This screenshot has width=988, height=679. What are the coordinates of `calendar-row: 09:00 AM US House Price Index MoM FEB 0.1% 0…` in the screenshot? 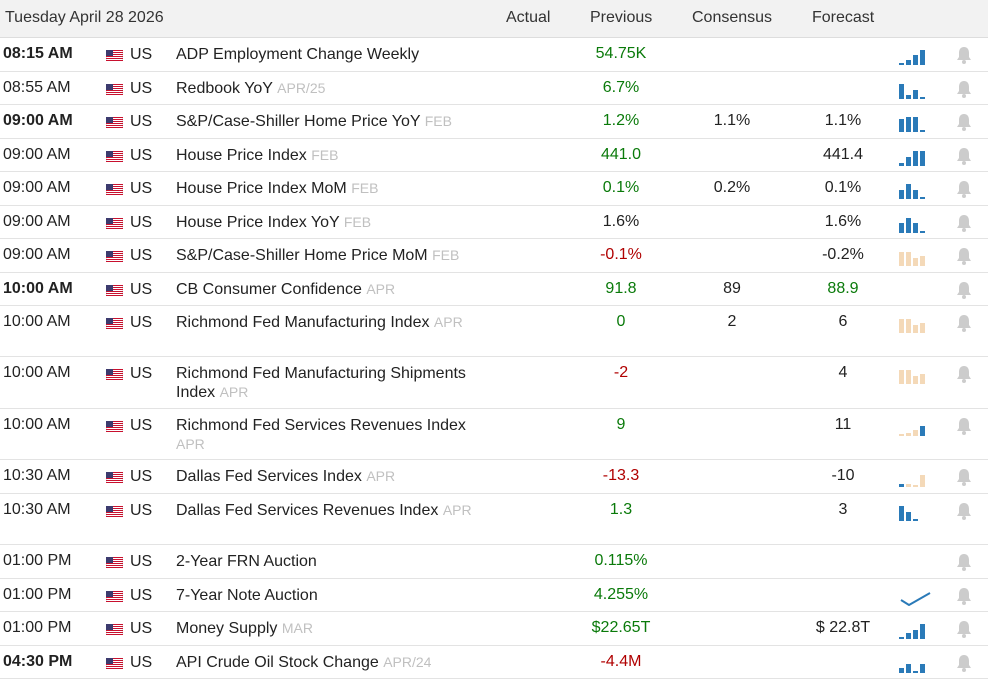 It's located at (494, 189).